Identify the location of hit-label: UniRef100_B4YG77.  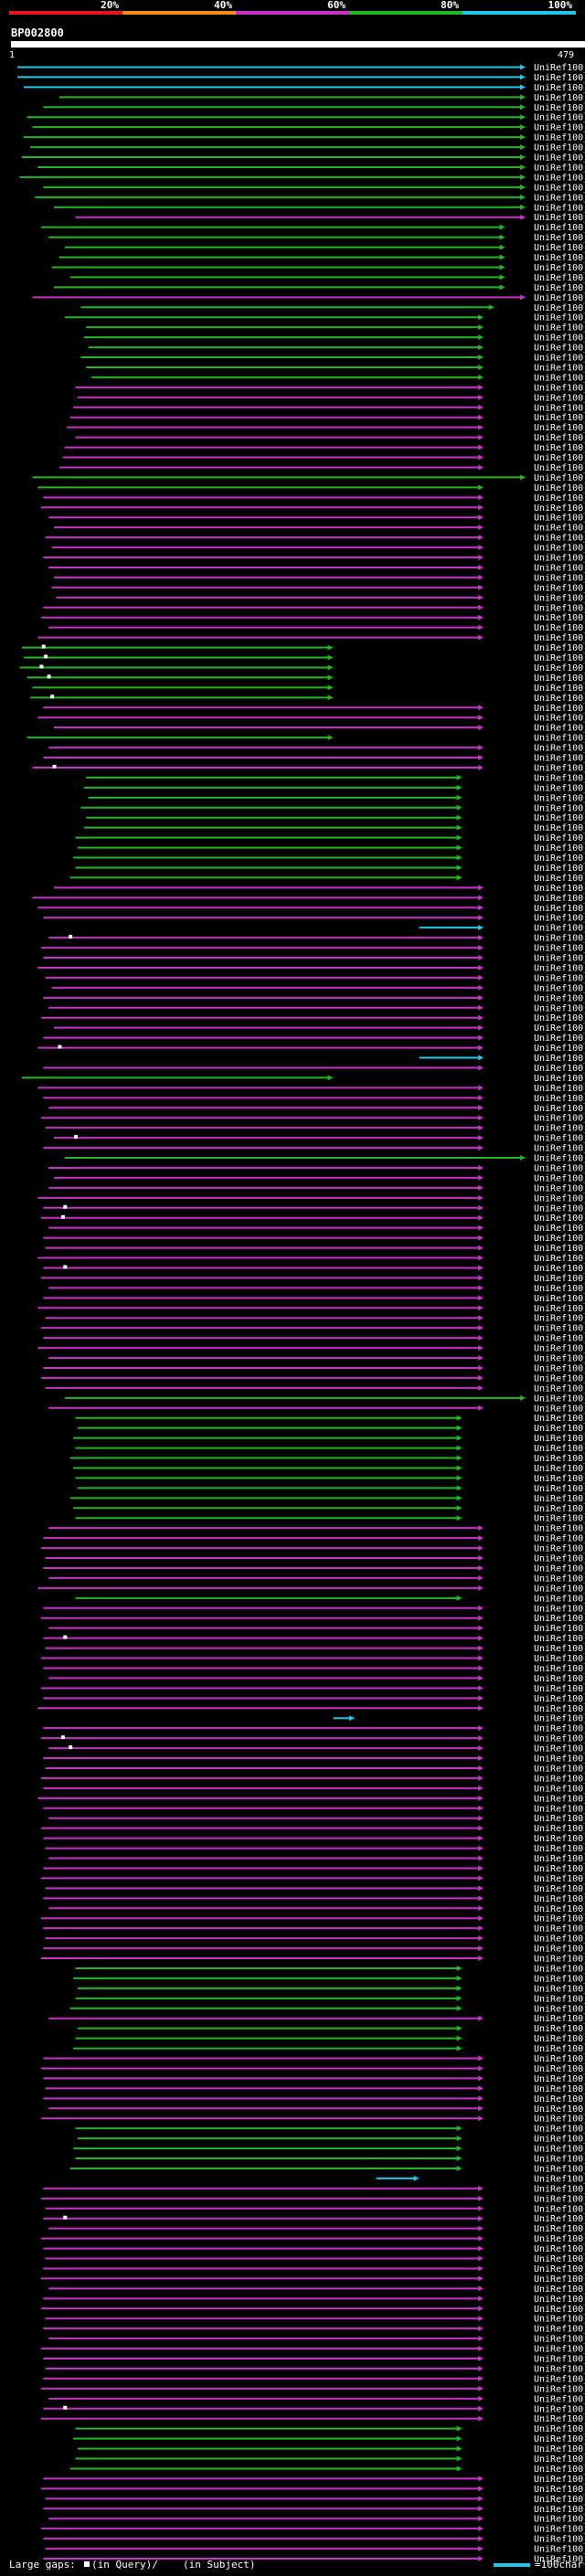
(560, 2419).